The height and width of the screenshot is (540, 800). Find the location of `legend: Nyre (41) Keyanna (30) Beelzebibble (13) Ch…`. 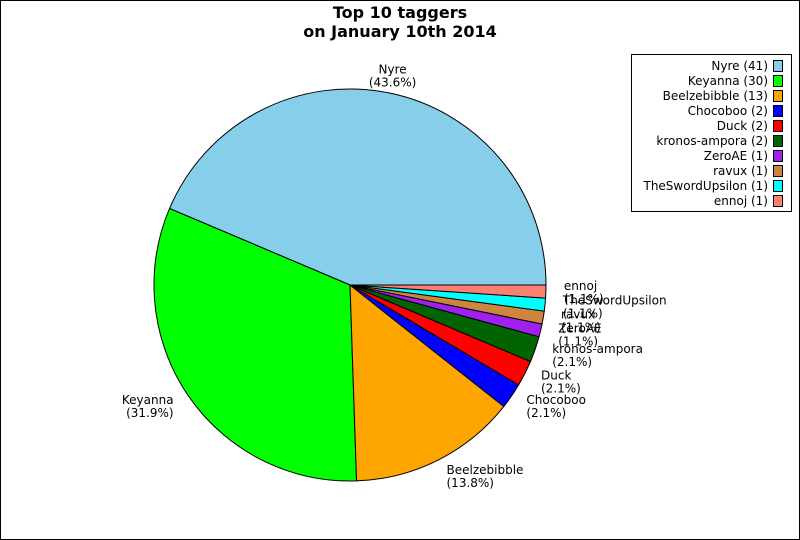

legend: Nyre (41) Keyanna (30) Beelzebibble (13) Ch… is located at coordinates (711, 133).